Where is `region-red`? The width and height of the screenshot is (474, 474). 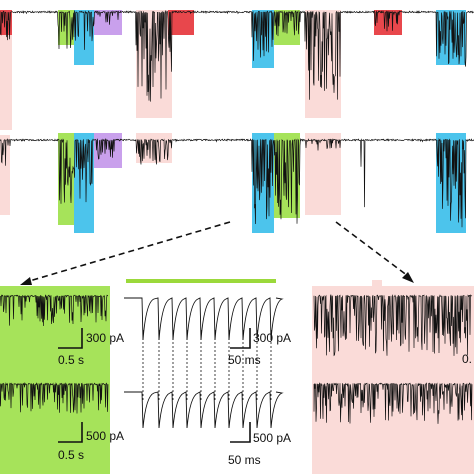 region-red is located at coordinates (181, 22).